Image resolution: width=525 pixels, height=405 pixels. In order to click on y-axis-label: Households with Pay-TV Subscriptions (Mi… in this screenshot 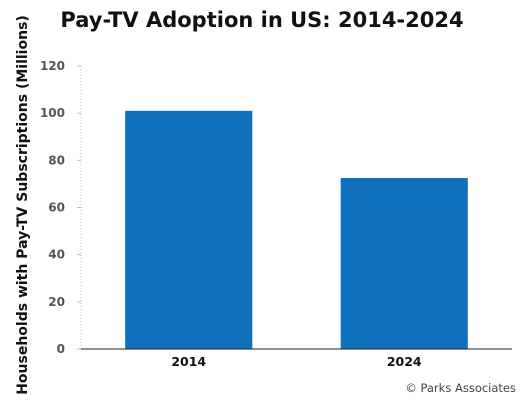, I will do `click(23, 205)`.